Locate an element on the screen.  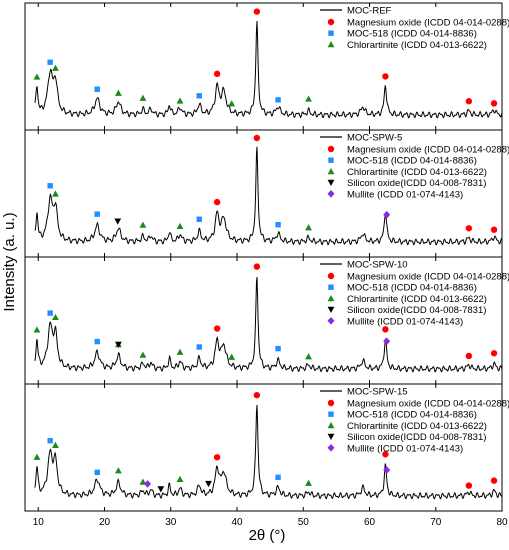
y-axis-label: Intensity (a. u.) is located at coordinates (9, 261).